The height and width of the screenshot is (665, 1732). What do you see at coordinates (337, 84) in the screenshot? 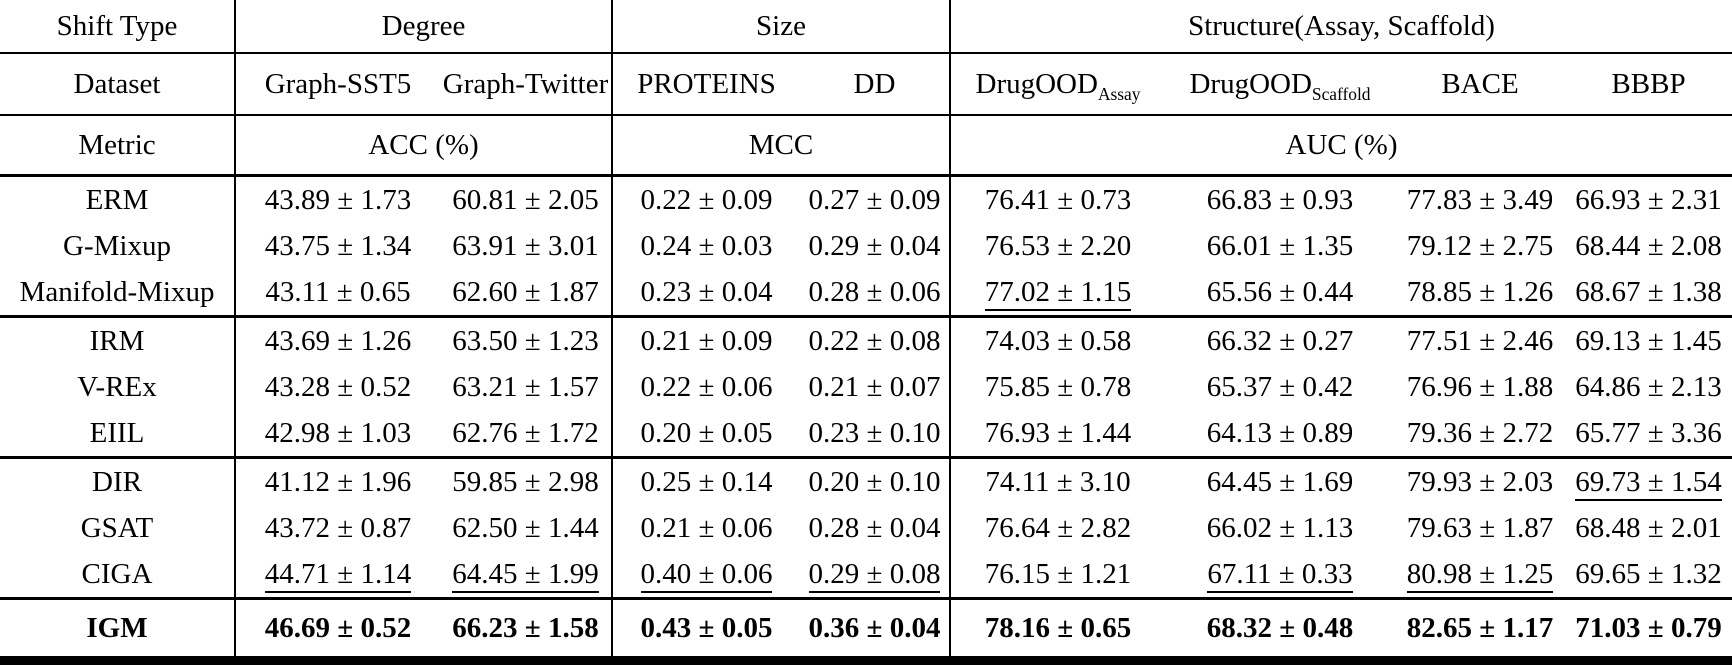
I see `col-header-graph-sst5: Graph-SST5` at bounding box center [337, 84].